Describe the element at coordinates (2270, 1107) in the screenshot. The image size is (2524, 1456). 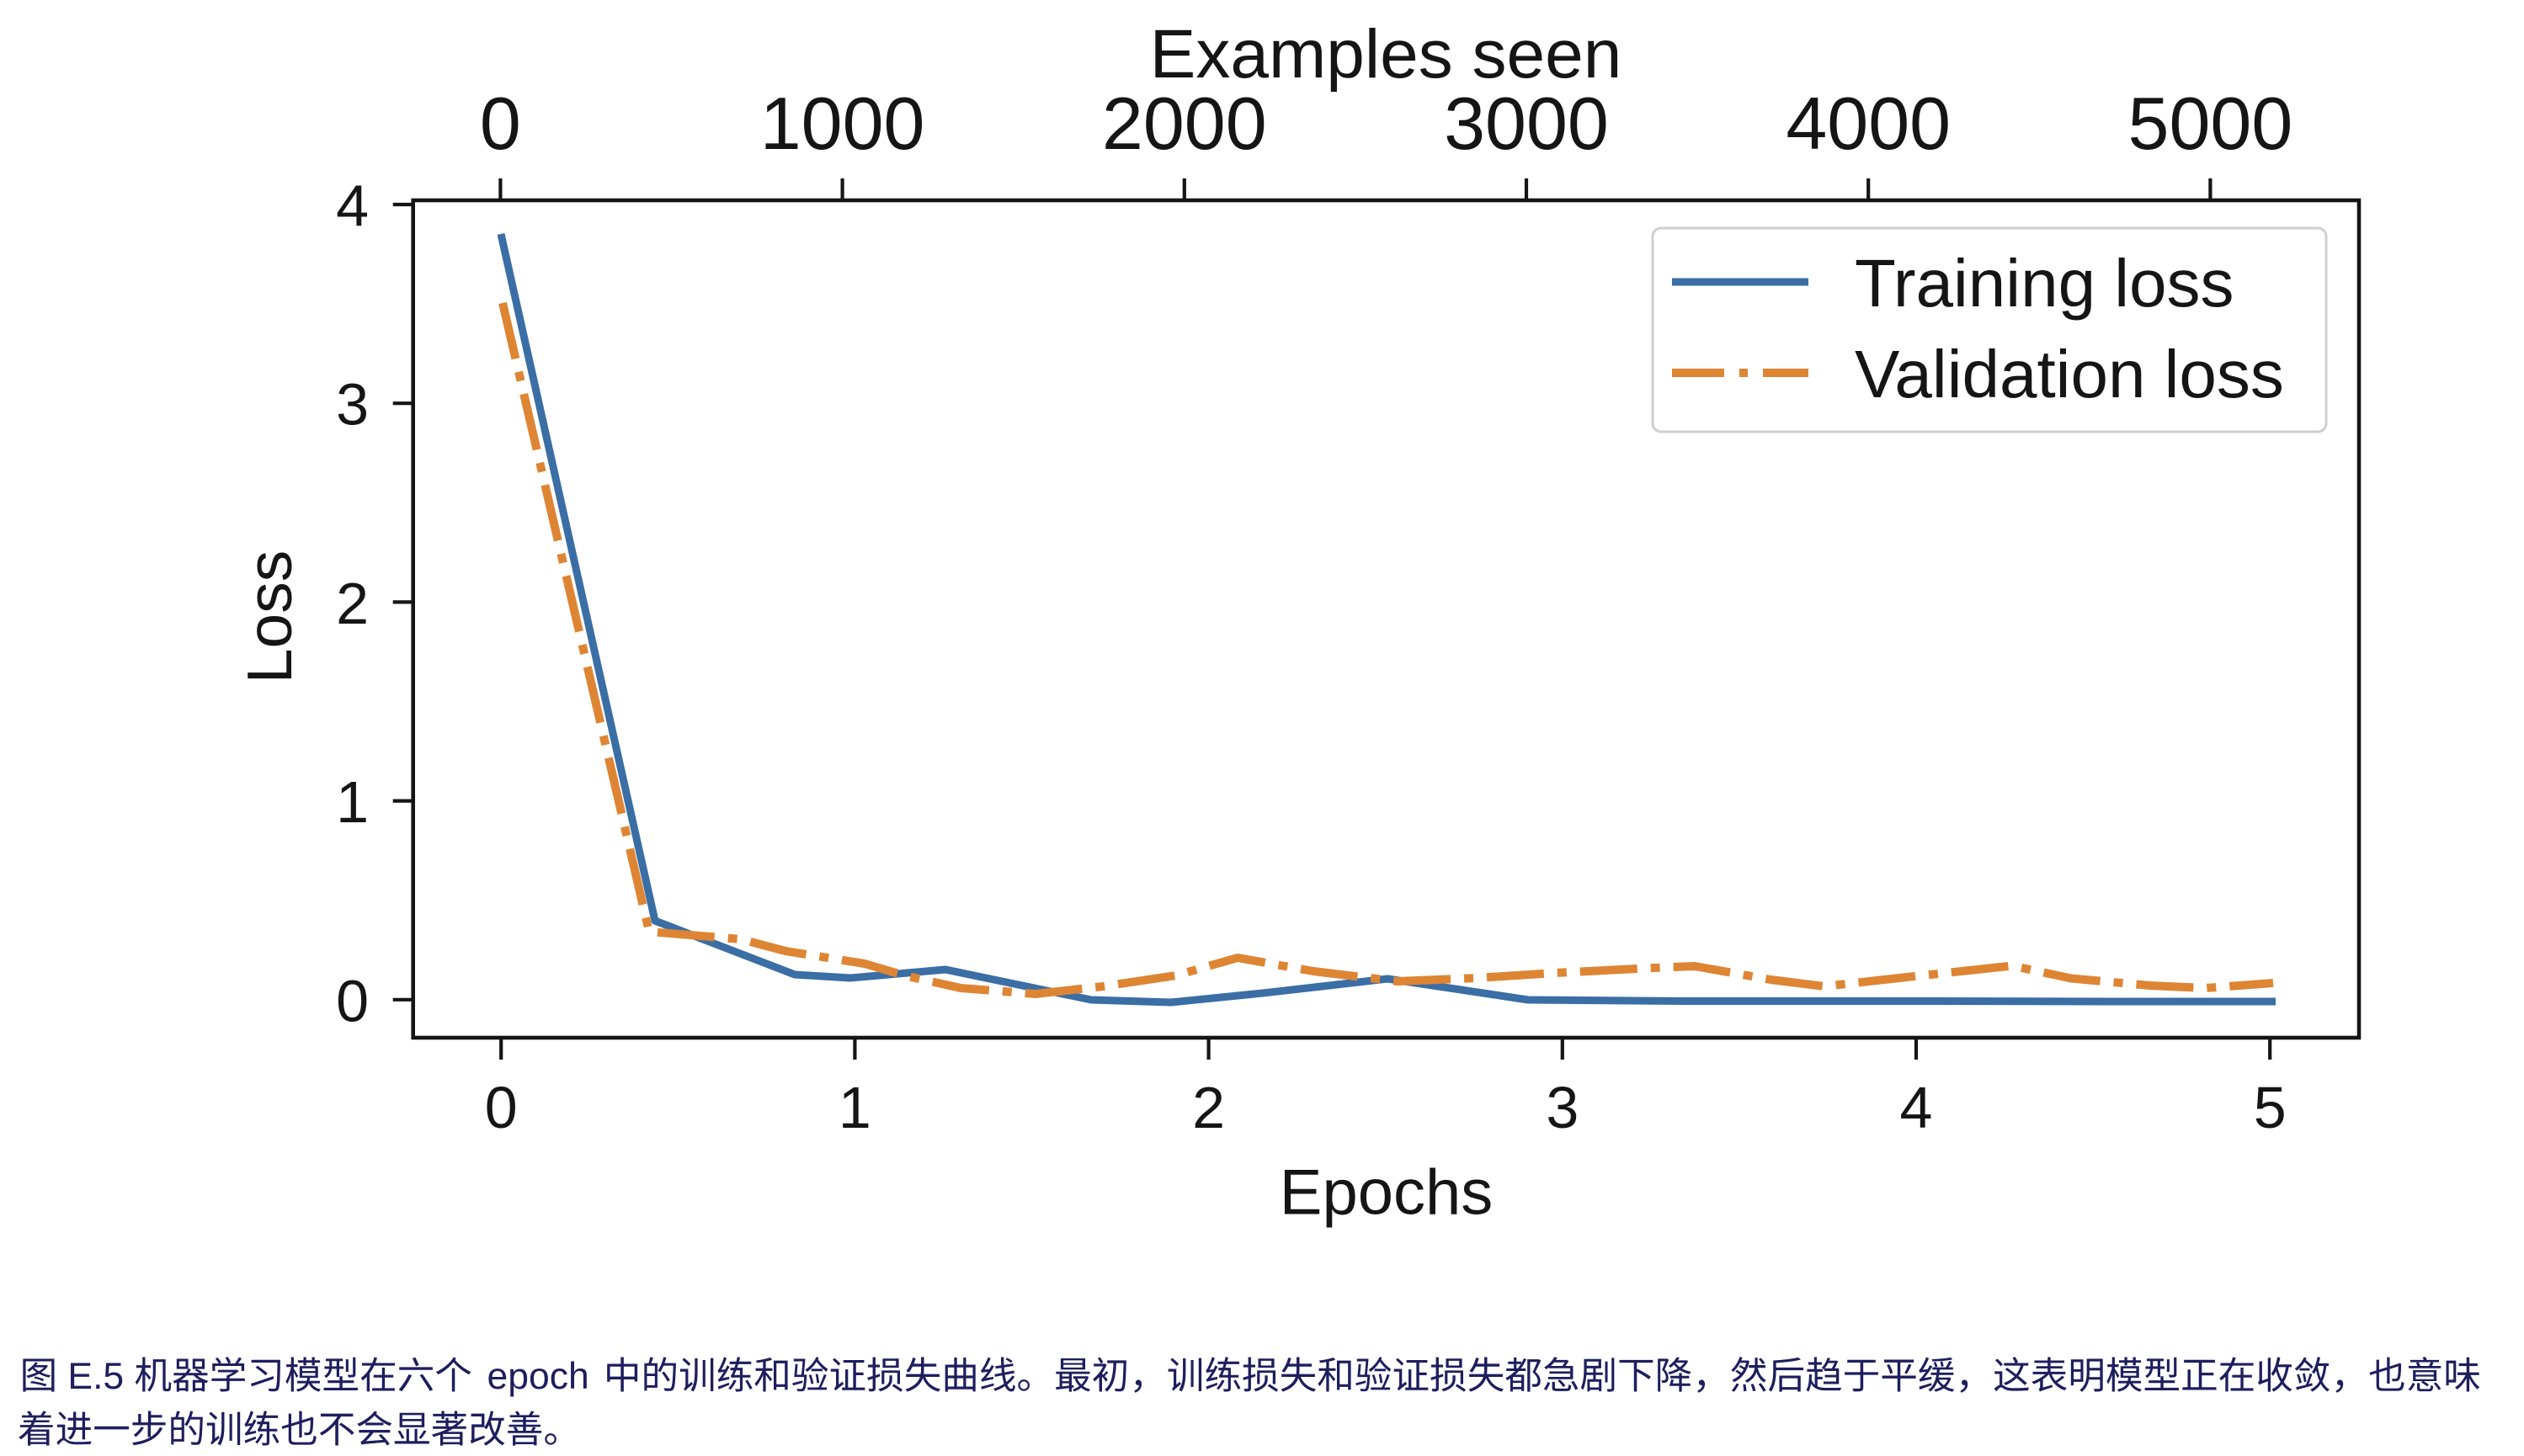
I see `svg-text: 5` at that location.